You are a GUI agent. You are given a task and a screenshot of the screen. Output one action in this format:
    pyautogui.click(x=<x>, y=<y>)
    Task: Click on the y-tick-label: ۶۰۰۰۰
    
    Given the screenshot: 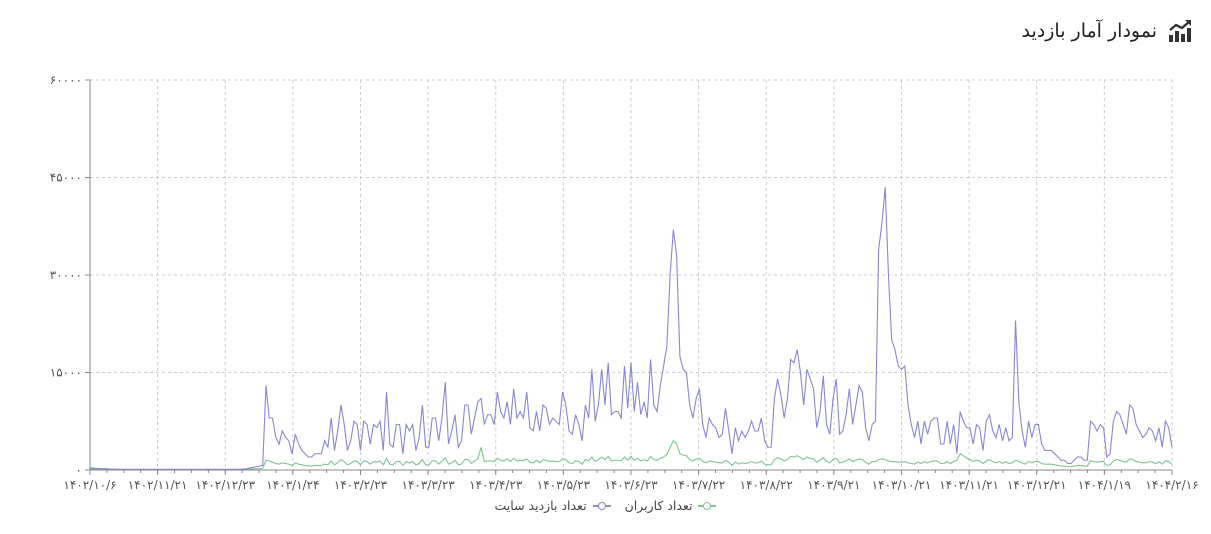 What is the action you would take?
    pyautogui.click(x=66, y=80)
    